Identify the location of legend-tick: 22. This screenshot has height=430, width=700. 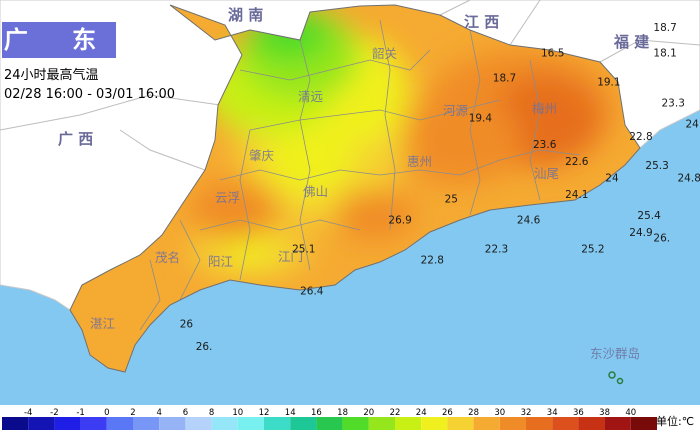
(395, 413).